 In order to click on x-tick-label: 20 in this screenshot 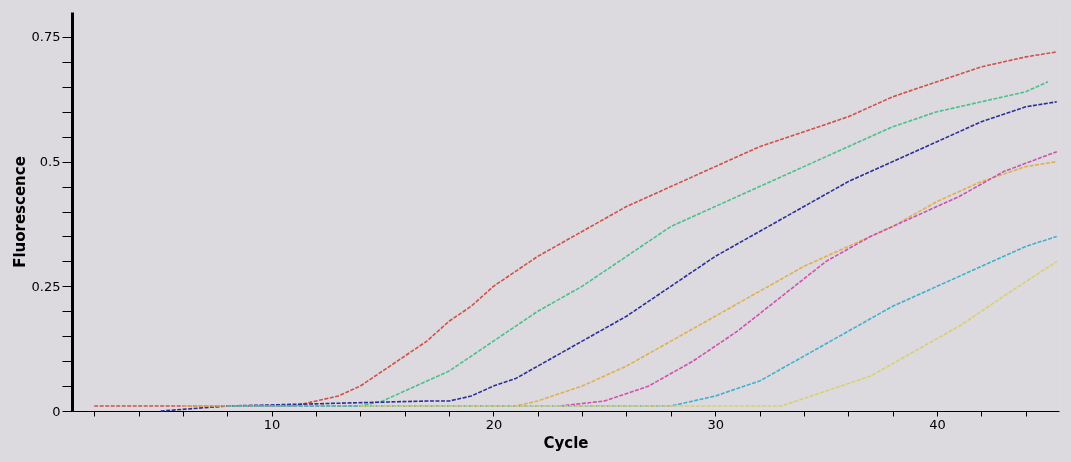, I will do `click(494, 424)`.